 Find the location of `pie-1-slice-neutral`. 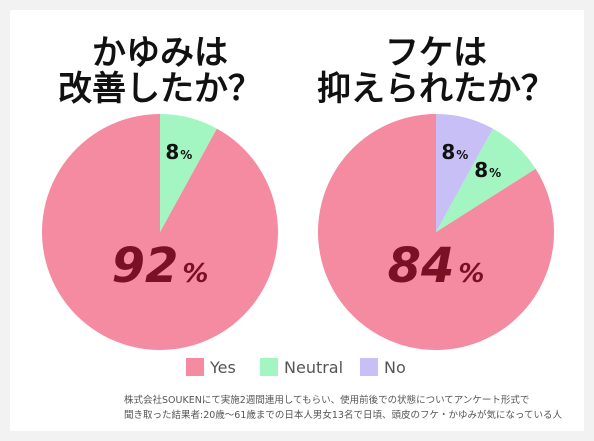

pie-1-slice-neutral is located at coordinates (188, 173).